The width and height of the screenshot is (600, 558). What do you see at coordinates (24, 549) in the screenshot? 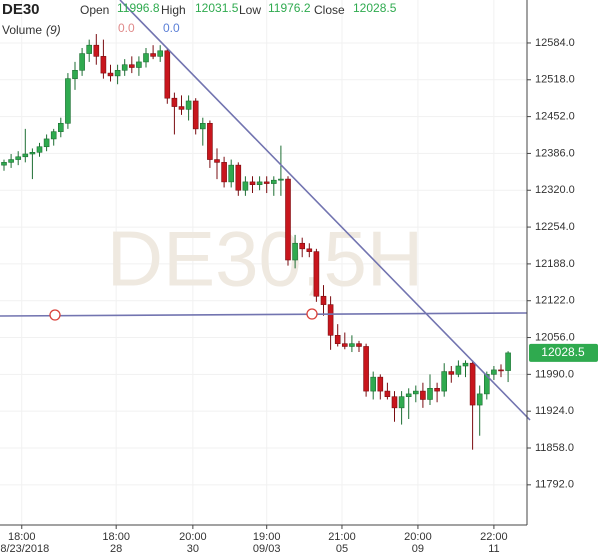
I see `x-tick-sublabel: 08/23/2018` at bounding box center [24, 549].